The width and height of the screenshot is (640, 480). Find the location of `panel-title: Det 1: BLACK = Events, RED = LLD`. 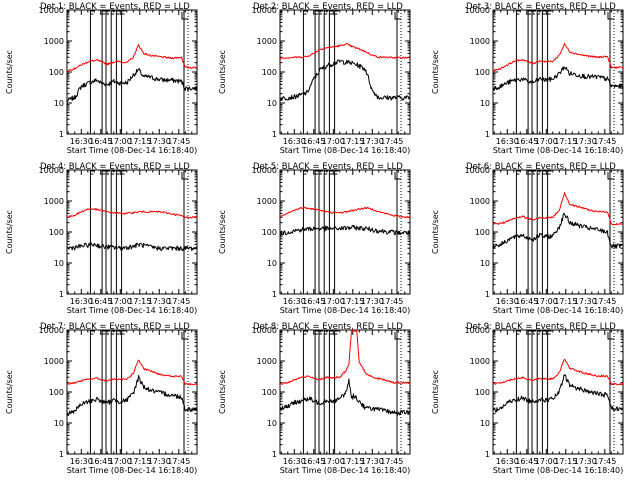

panel-title: Det 1: BLACK = Events, RED = LLD is located at coordinates (115, 7).